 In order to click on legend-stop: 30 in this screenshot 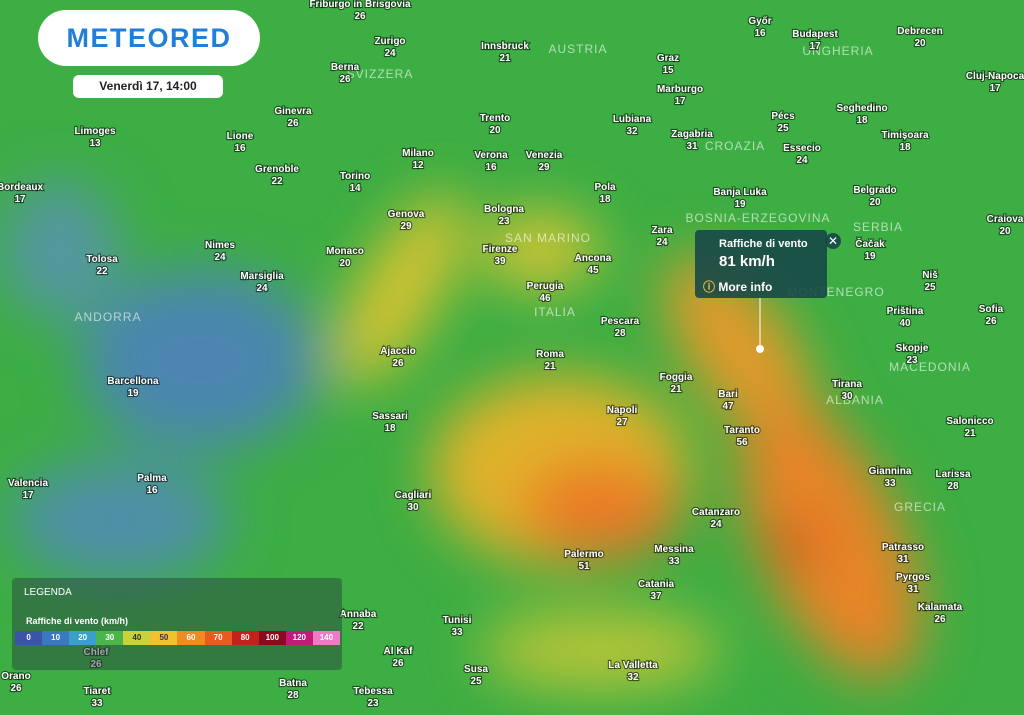, I will do `click(110, 638)`.